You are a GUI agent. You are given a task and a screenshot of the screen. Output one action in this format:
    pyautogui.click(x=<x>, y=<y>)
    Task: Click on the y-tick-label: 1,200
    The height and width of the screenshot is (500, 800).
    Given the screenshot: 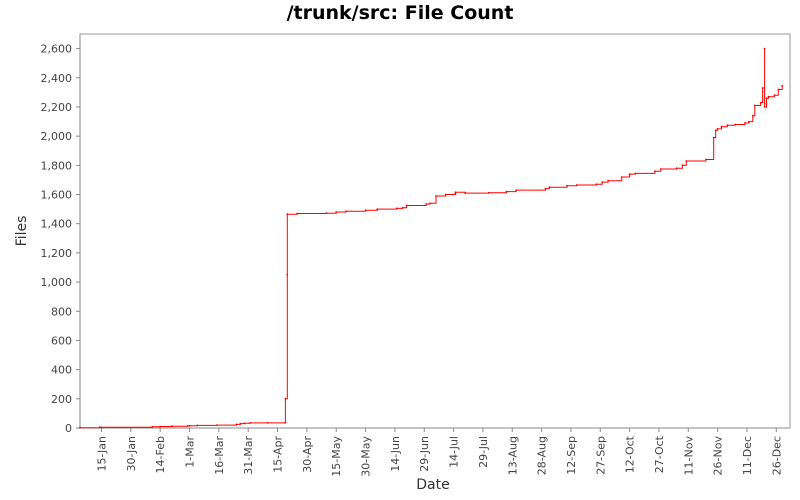 What is the action you would take?
    pyautogui.click(x=57, y=253)
    